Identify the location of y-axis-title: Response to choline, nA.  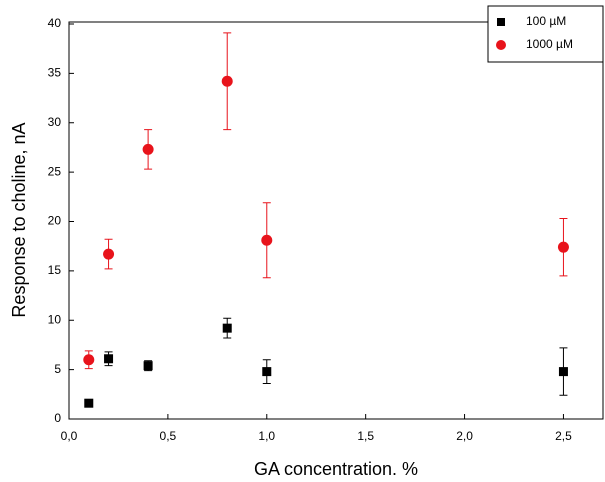
(19, 219).